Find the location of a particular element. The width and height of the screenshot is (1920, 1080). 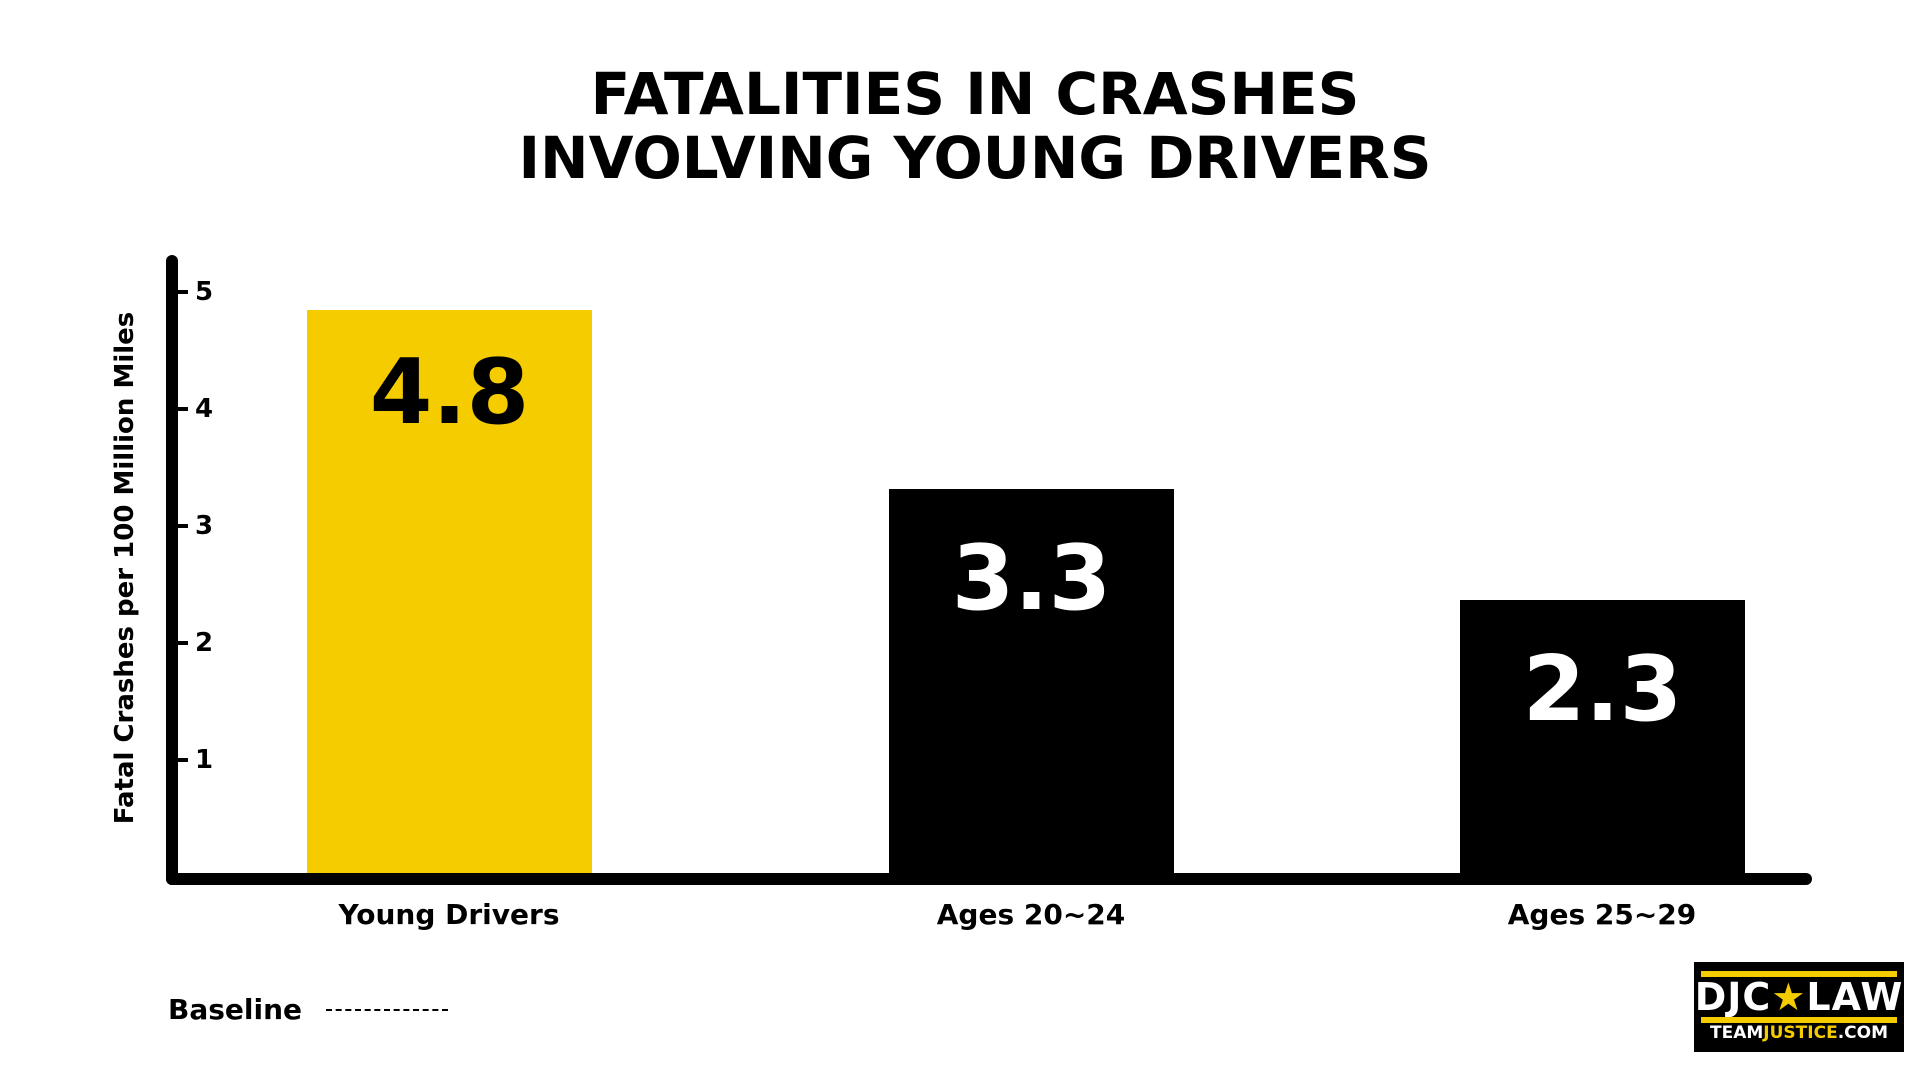

chart-title-line-2: INVOLVING YOUNG DRIVERS is located at coordinates (975, 158).